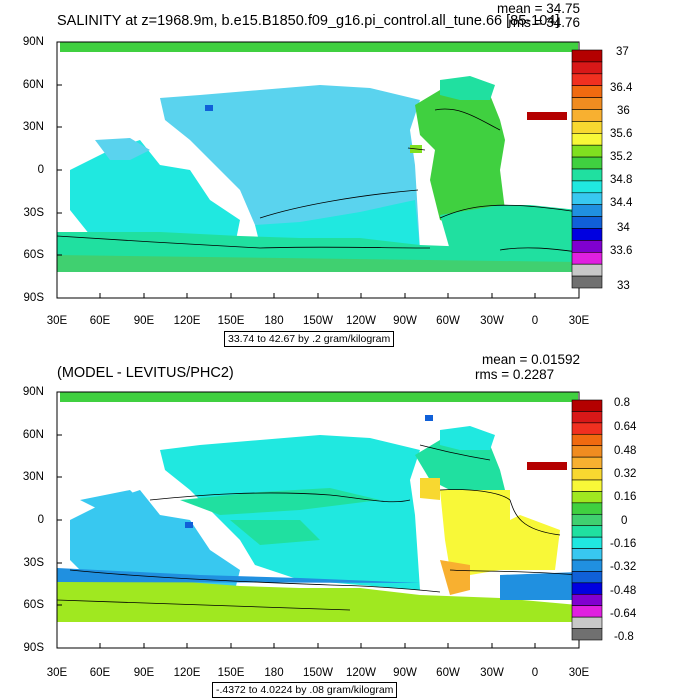 This screenshot has height=700, width=700. What do you see at coordinates (623, 591) in the screenshot?
I see `colorbar-label: -0.48` at bounding box center [623, 591].